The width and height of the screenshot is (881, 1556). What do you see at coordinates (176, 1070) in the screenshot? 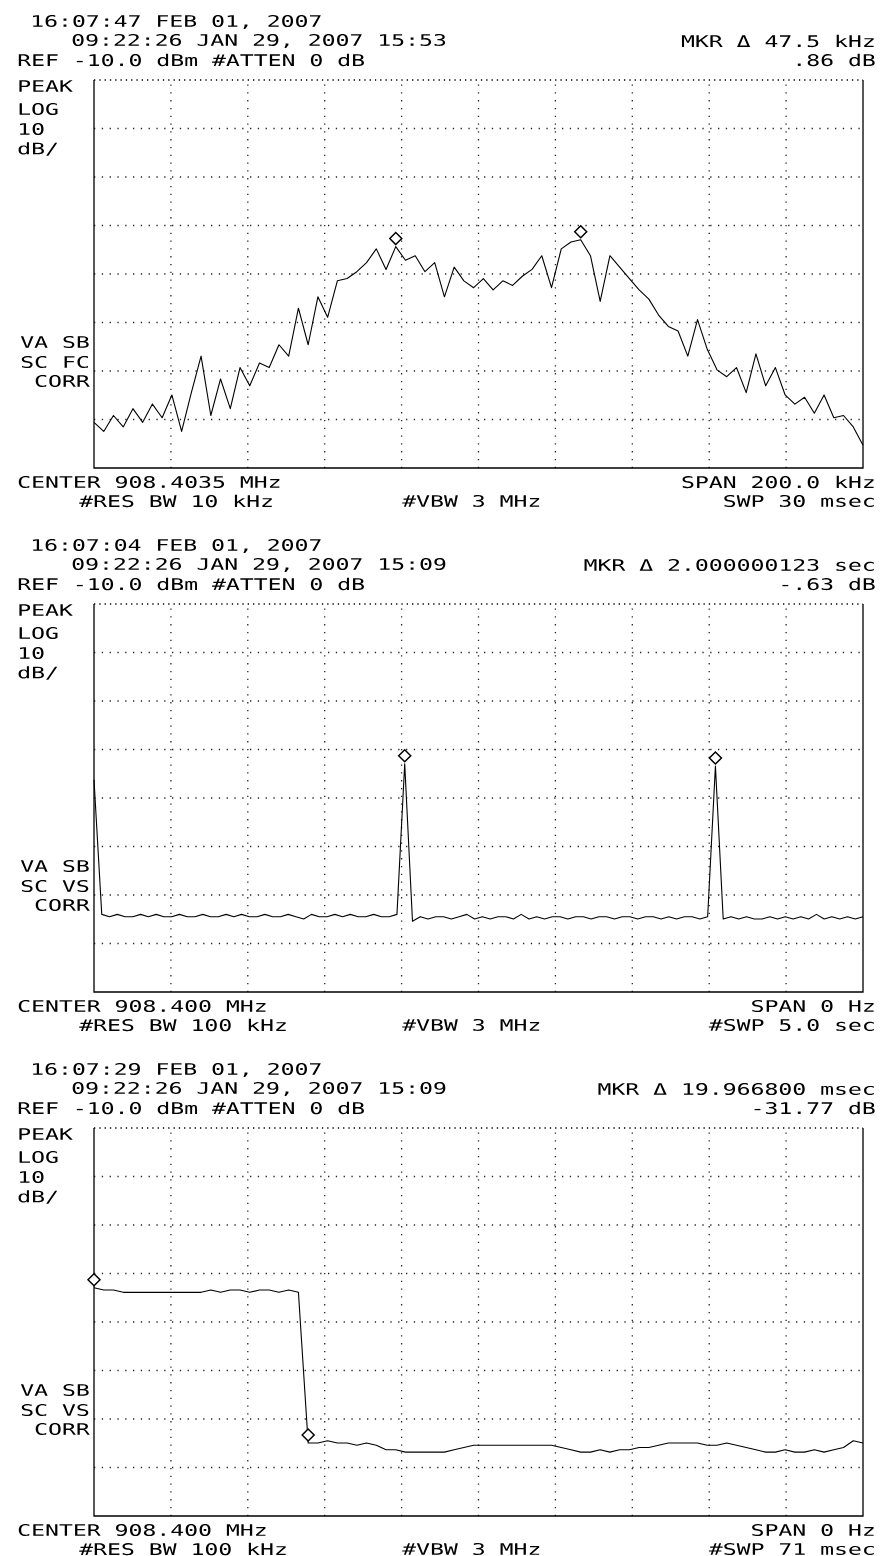
I see `chart-title: 16:07:29 FEB 01, 2007` at bounding box center [176, 1070].